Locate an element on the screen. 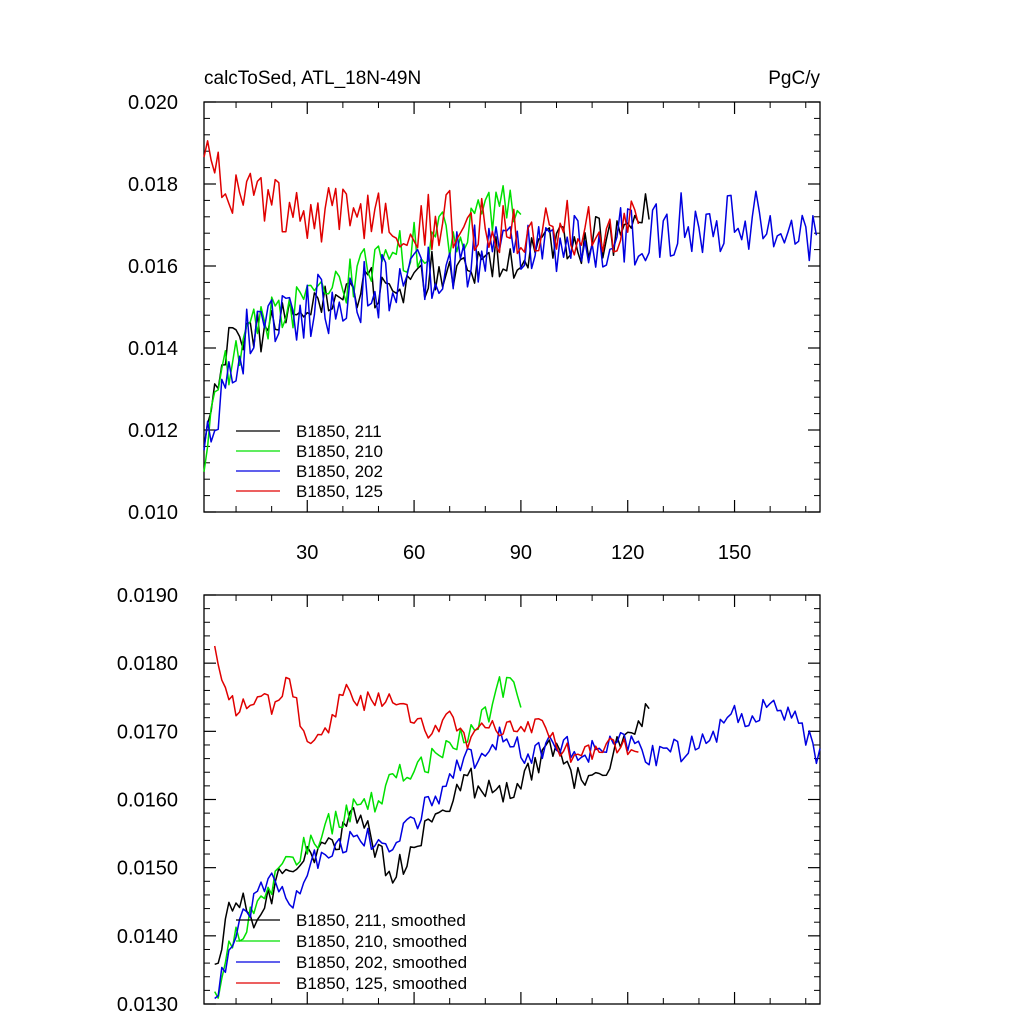  top-ytick-label: 0.018 is located at coordinates (153, 185).